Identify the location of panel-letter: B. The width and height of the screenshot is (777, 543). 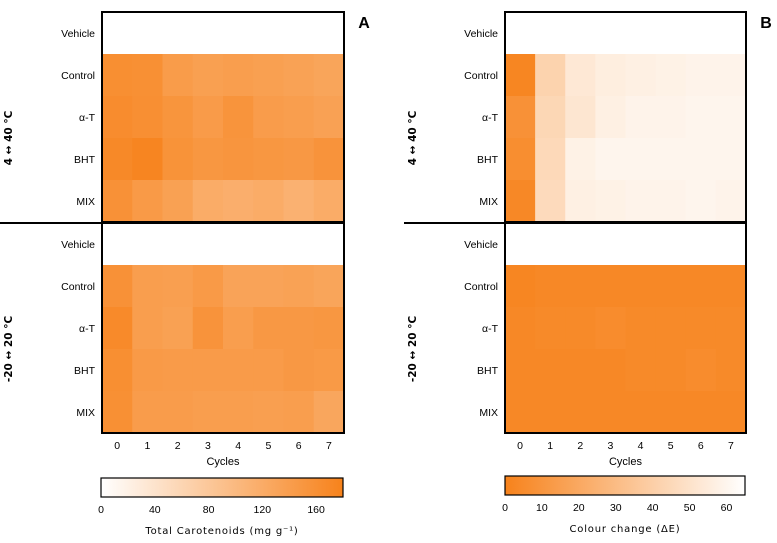
(766, 23).